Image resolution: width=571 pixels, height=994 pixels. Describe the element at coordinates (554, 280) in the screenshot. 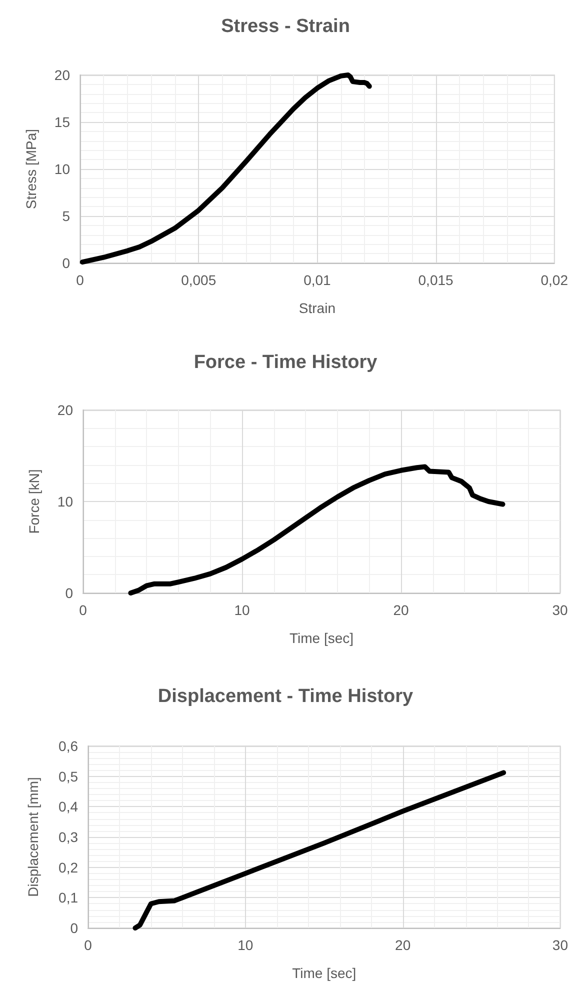

I see `x-tick-label: 0,02` at that location.